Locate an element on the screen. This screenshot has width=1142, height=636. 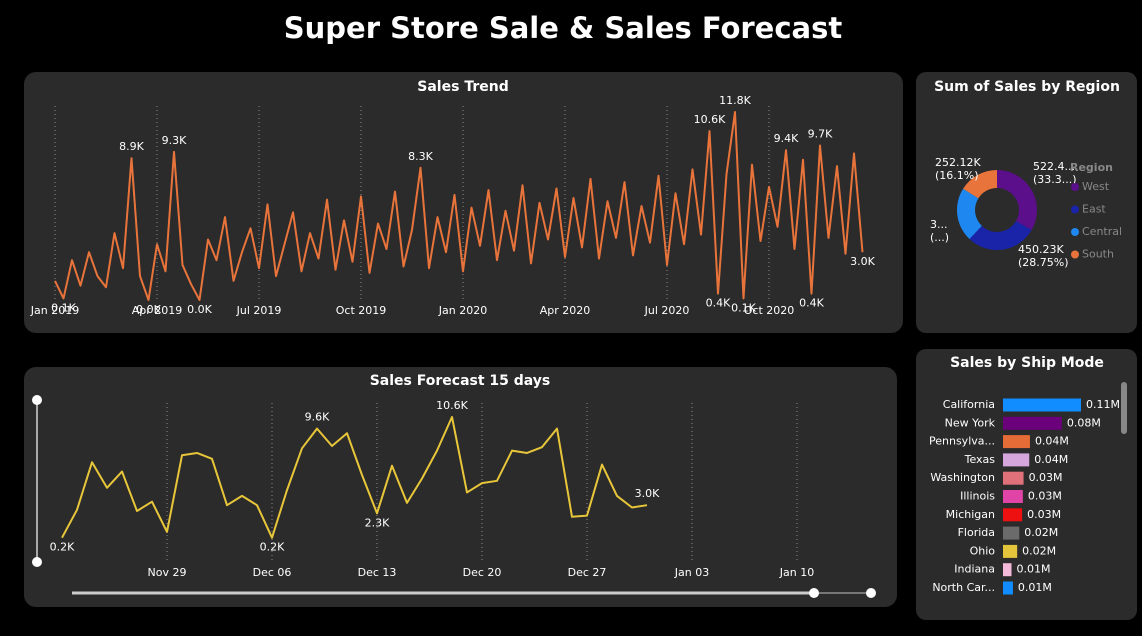
y-tick-label: Illinois is located at coordinates (977, 496).